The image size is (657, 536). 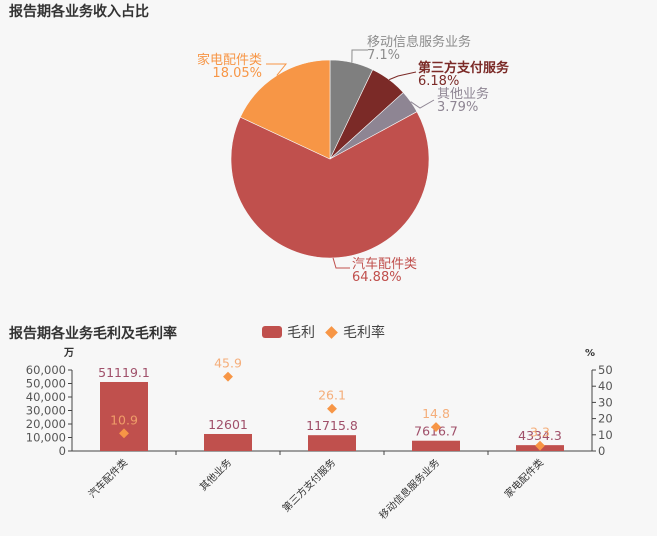 What do you see at coordinates (332, 395) in the screenshot?
I see `margin-rate-value-label: 26.1` at bounding box center [332, 395].